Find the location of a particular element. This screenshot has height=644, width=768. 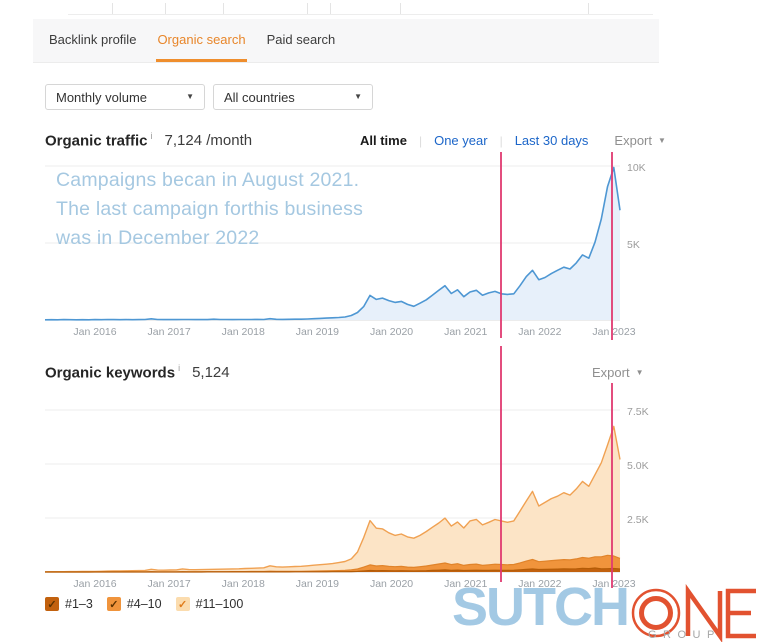

logo-one-mark is located at coordinates (693, 613).